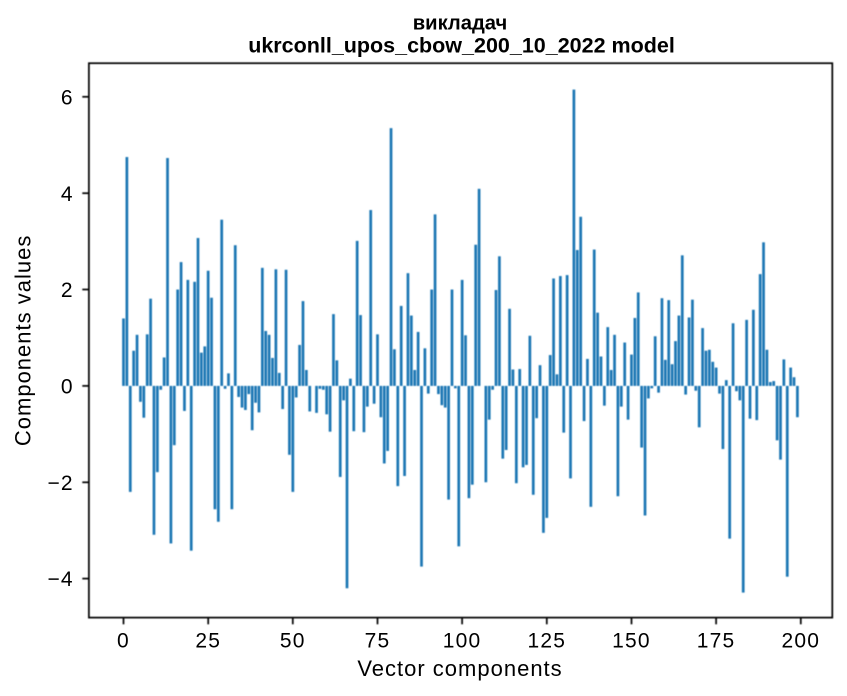 Image resolution: width=847 pixels, height=696 pixels. I want to click on svg-text: Vector components, so click(459, 668).